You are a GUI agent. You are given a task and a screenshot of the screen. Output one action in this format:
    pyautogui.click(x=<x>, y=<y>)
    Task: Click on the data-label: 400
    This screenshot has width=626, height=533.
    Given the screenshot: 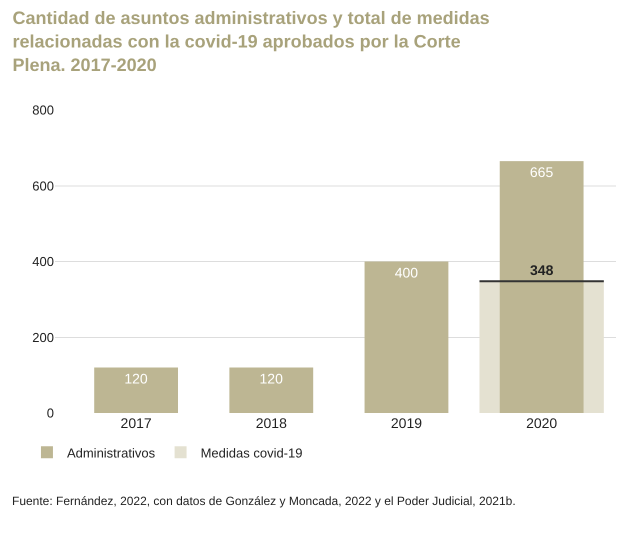 What is the action you would take?
    pyautogui.click(x=406, y=272)
    